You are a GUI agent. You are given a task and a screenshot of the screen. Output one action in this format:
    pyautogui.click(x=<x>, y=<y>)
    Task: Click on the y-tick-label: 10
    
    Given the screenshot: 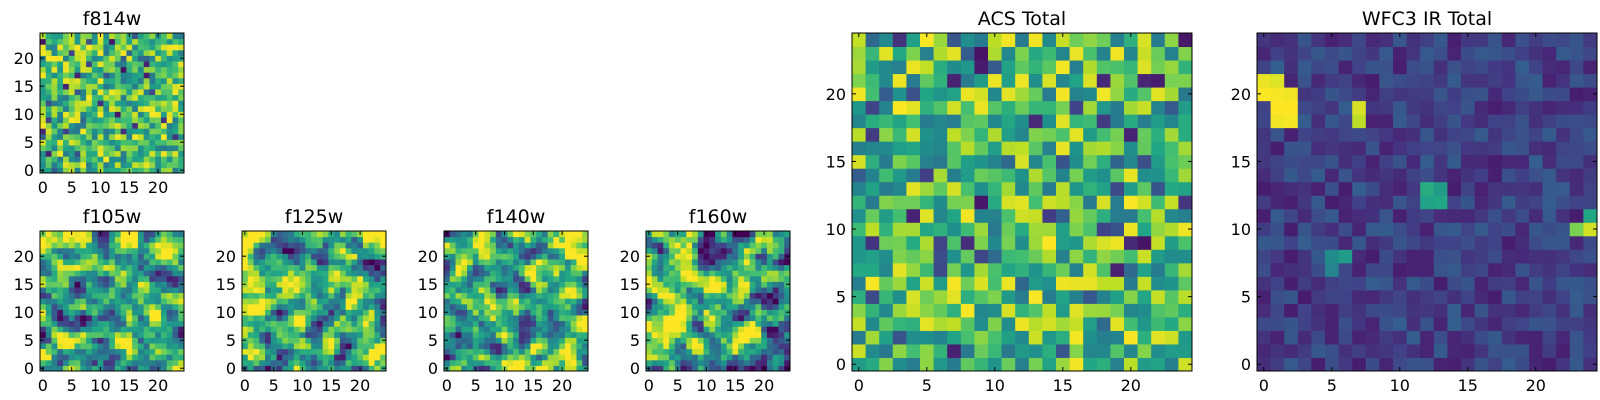 What is the action you would take?
    pyautogui.click(x=836, y=229)
    